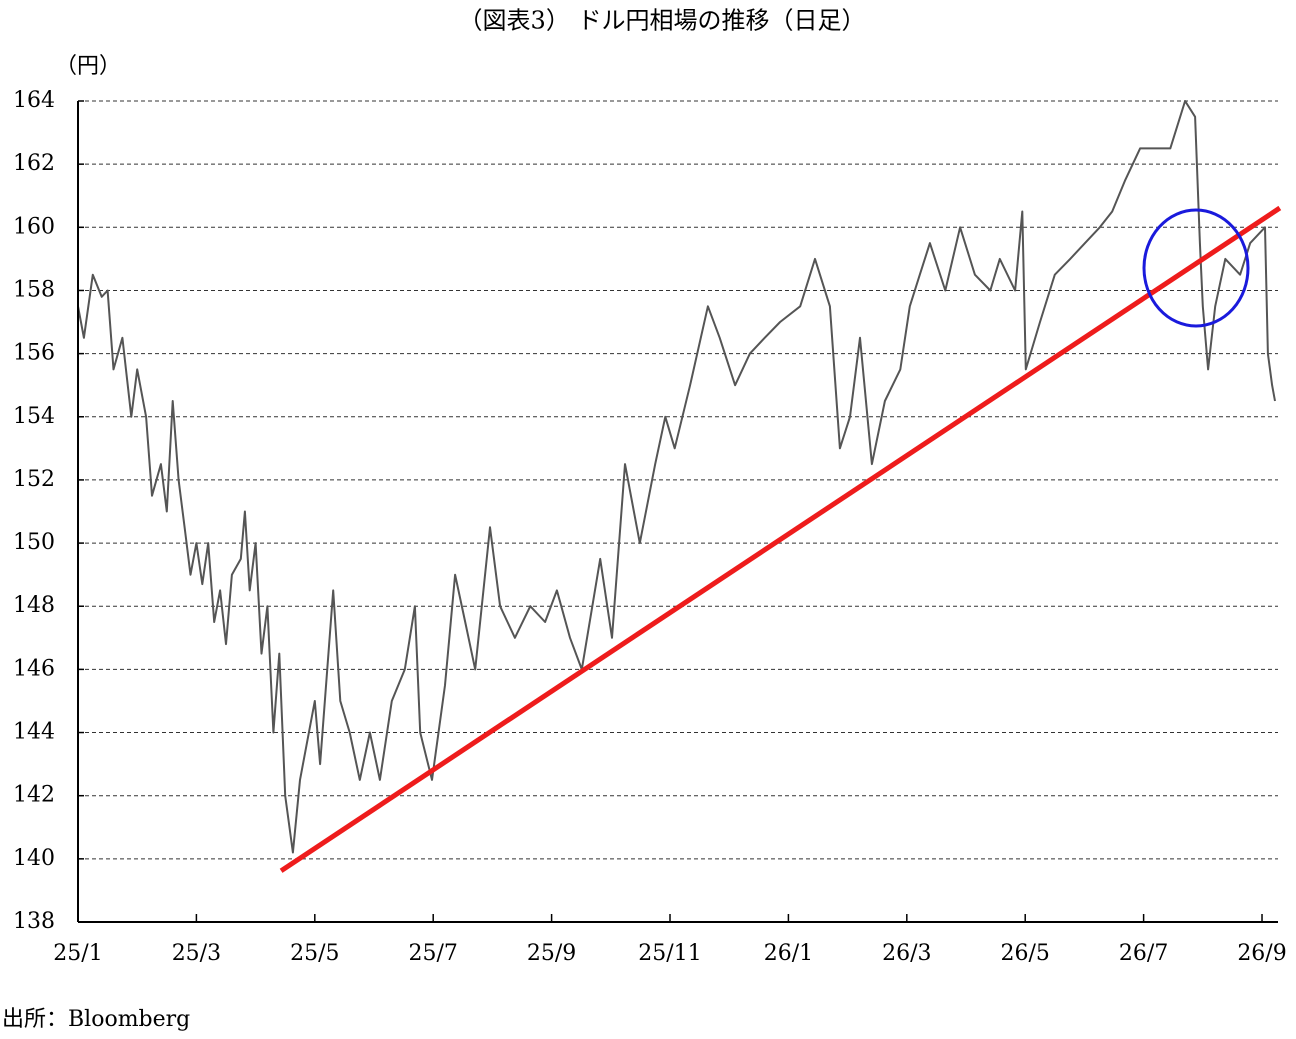 This screenshot has height=1039, width=1296. What do you see at coordinates (34, 416) in the screenshot?
I see `y-tick-label: 154` at bounding box center [34, 416].